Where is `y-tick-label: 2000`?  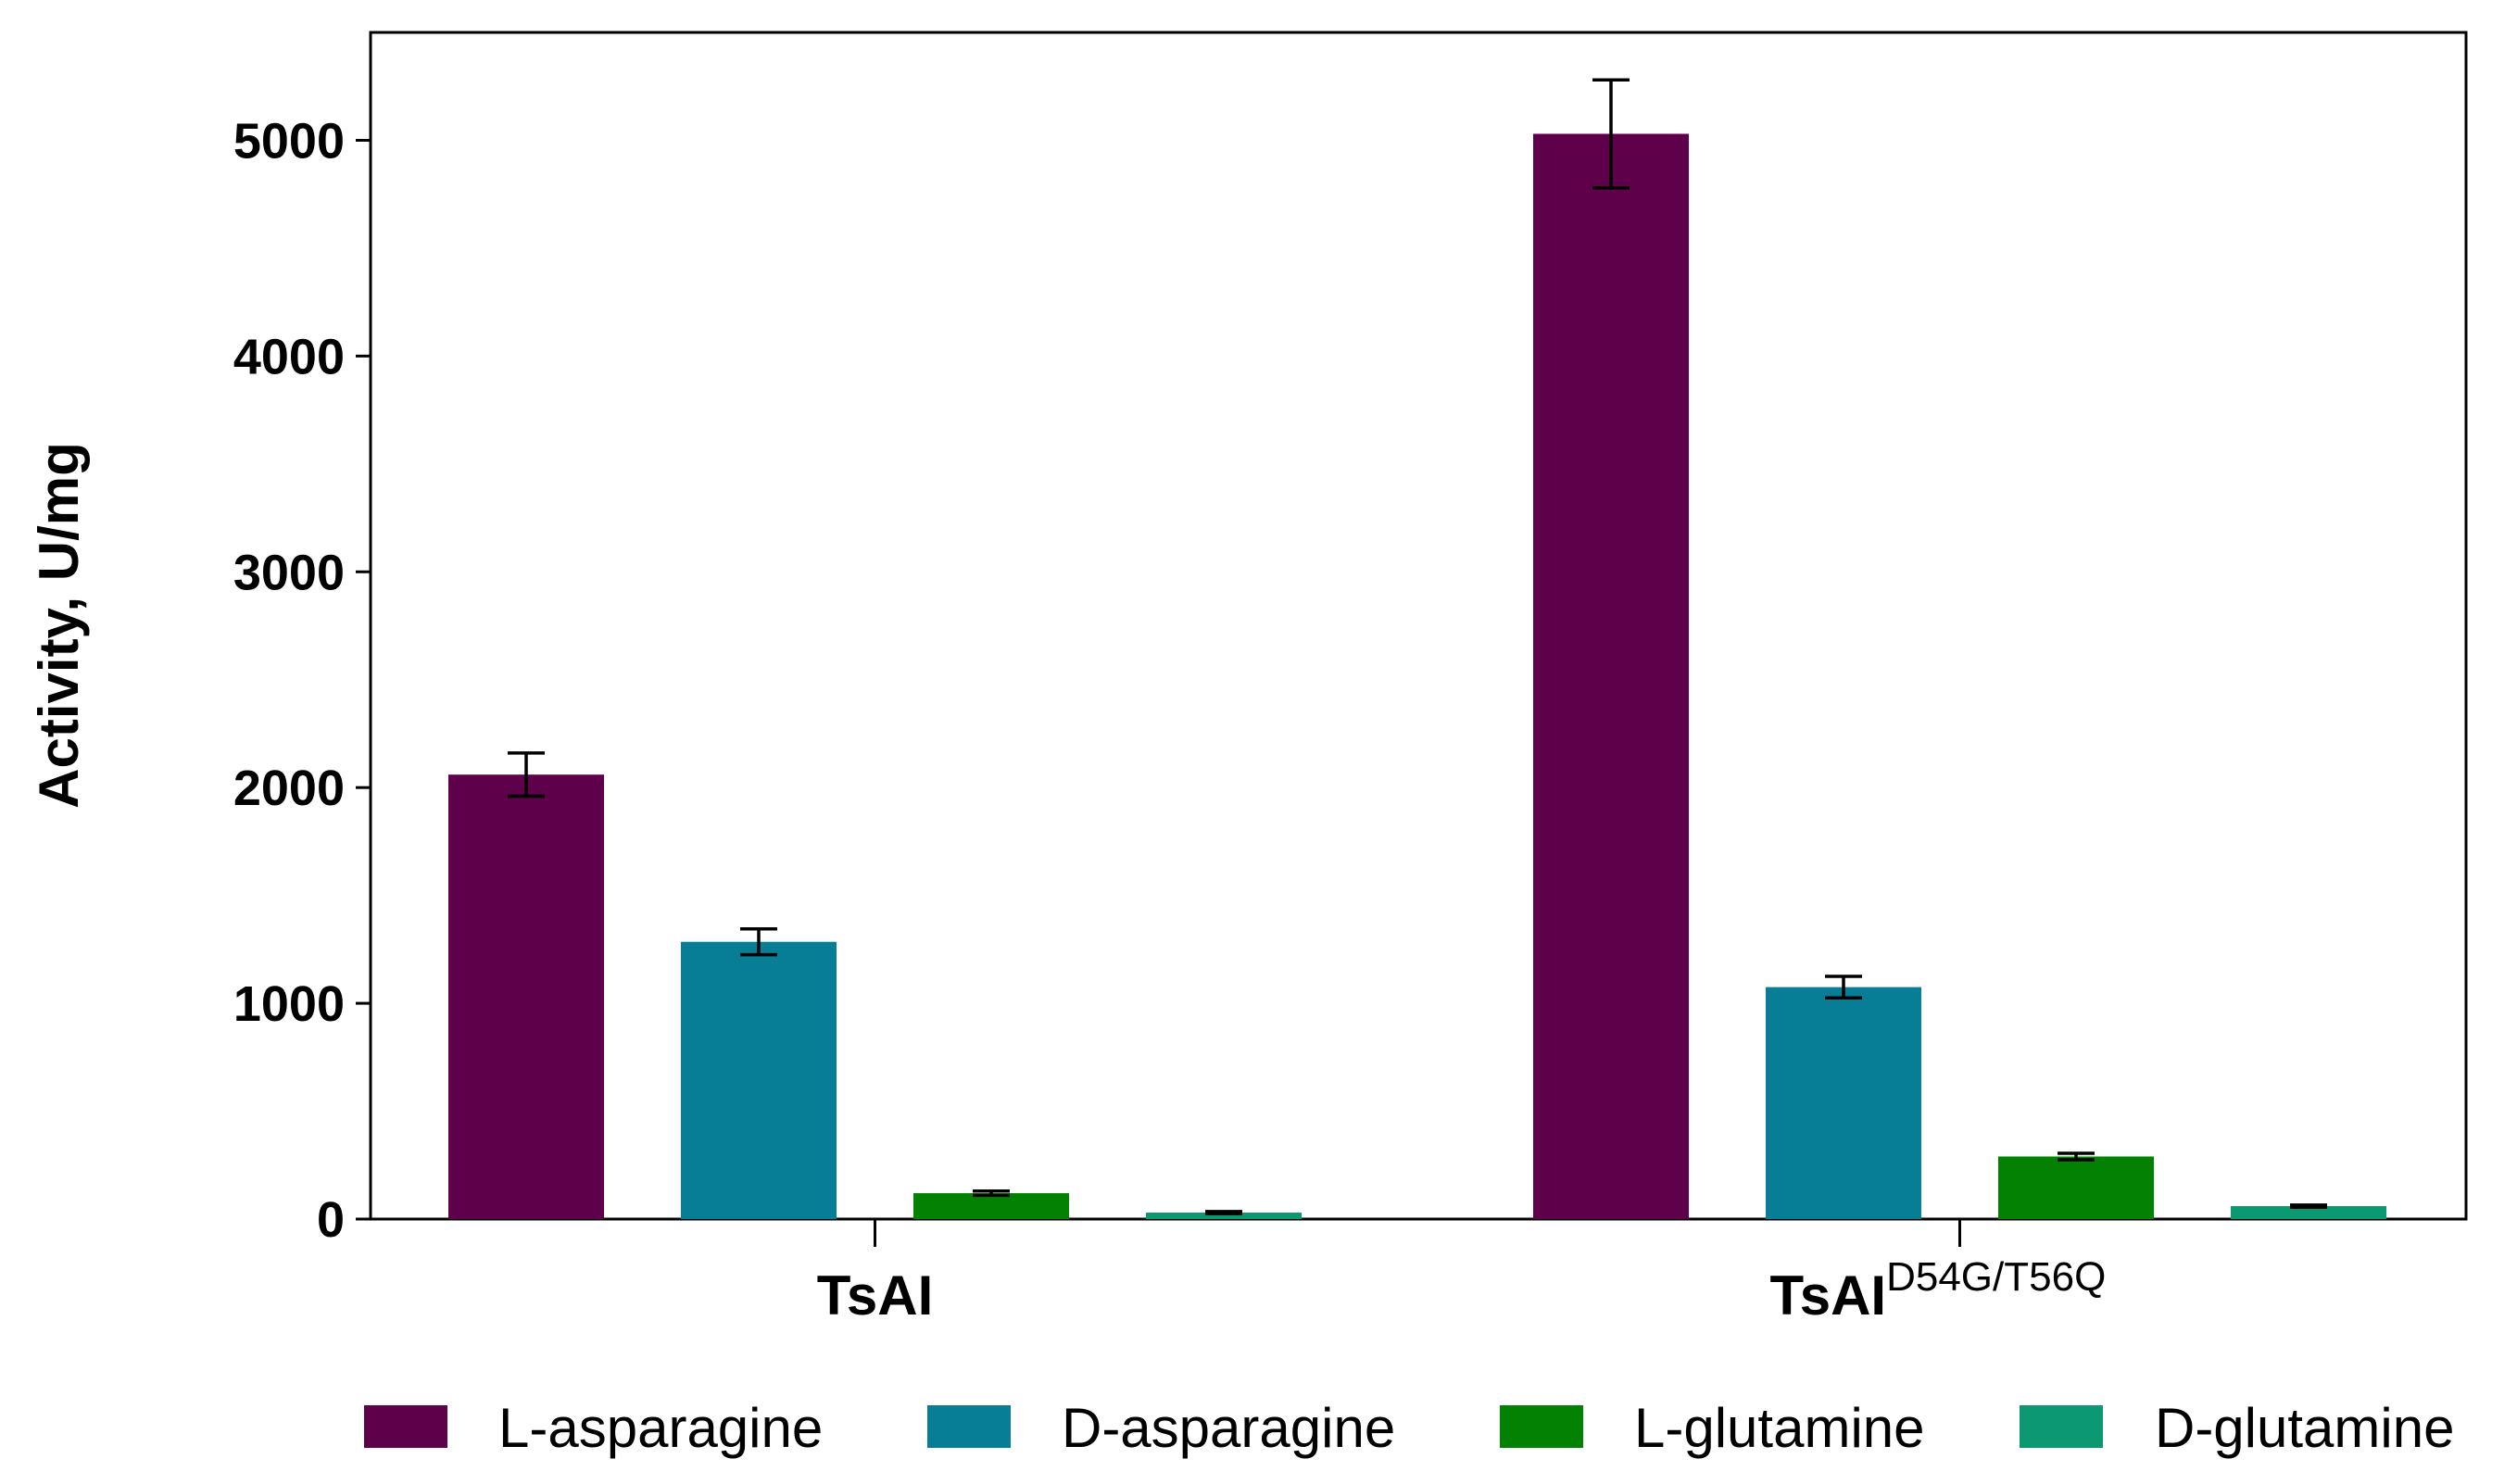 y-tick-label: 2000 is located at coordinates (289, 789).